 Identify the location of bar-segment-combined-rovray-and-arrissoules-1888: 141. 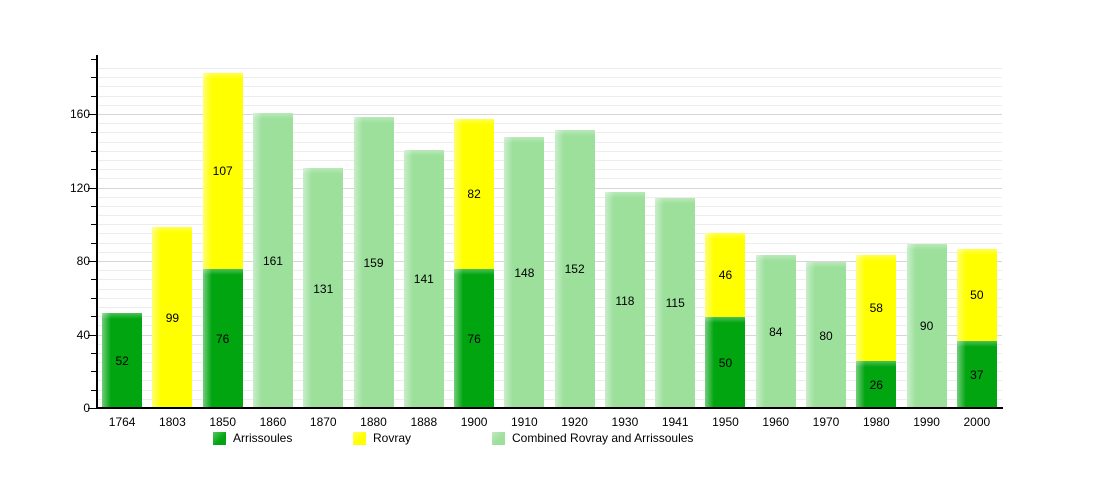
(423, 279).